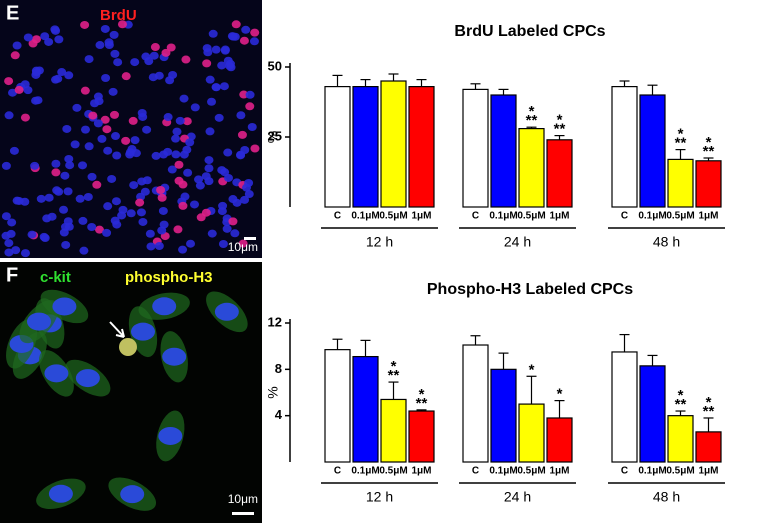 This screenshot has width=762, height=523. What do you see at coordinates (275, 321) in the screenshot?
I see `y-tick-label: 12` at bounding box center [275, 321].